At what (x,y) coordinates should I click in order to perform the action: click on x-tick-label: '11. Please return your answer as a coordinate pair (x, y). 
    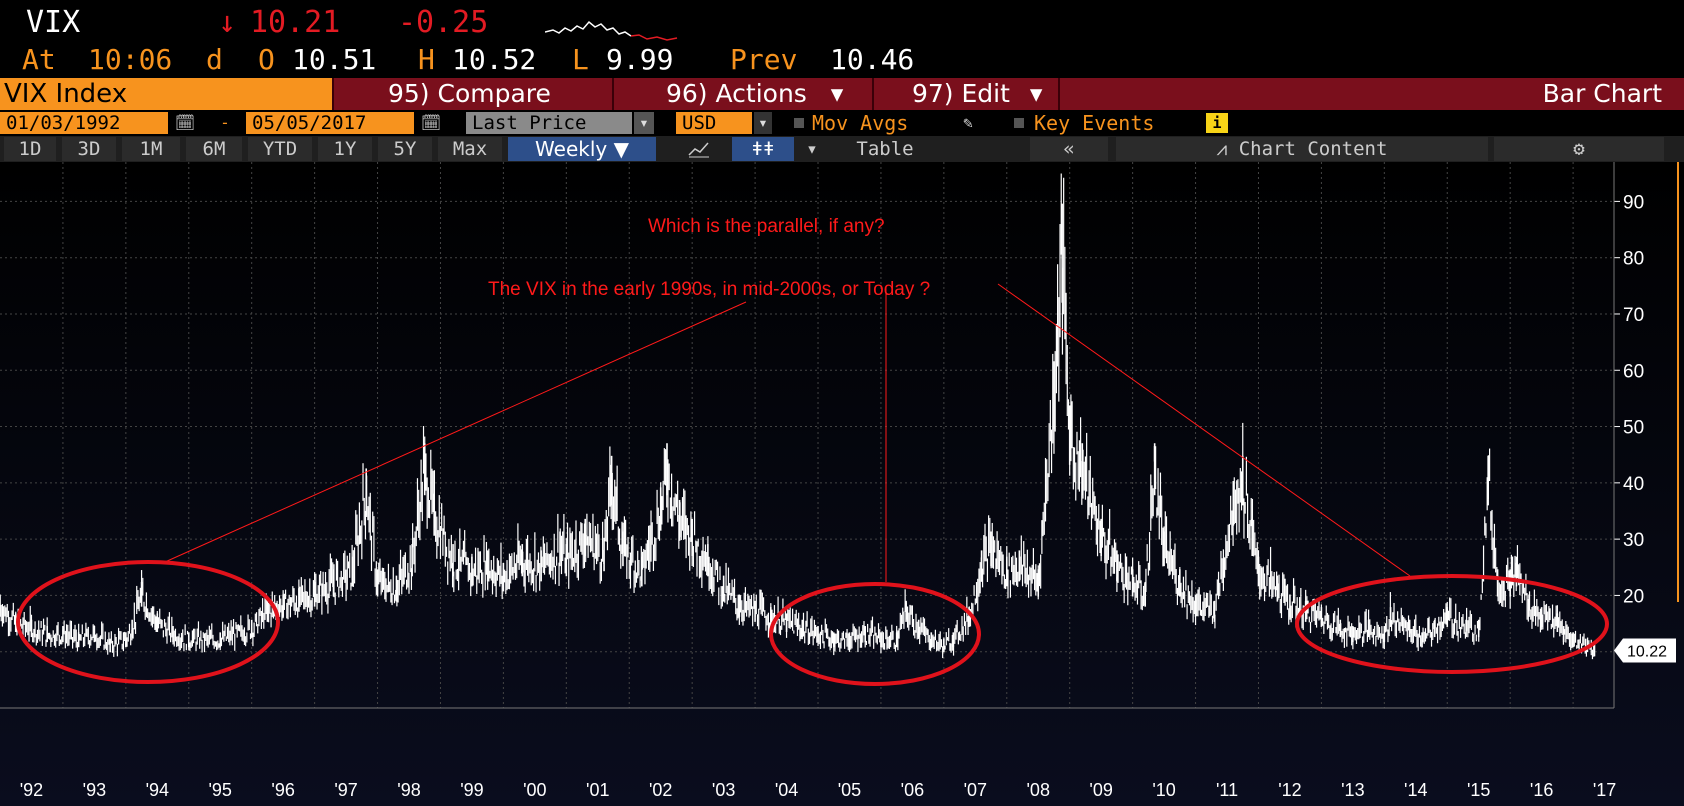
    Looking at the image, I should click on (1227, 790).